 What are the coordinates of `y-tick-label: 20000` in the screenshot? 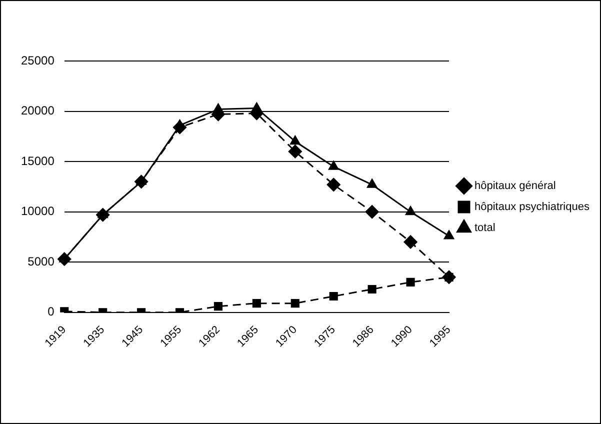 It's located at (37, 111).